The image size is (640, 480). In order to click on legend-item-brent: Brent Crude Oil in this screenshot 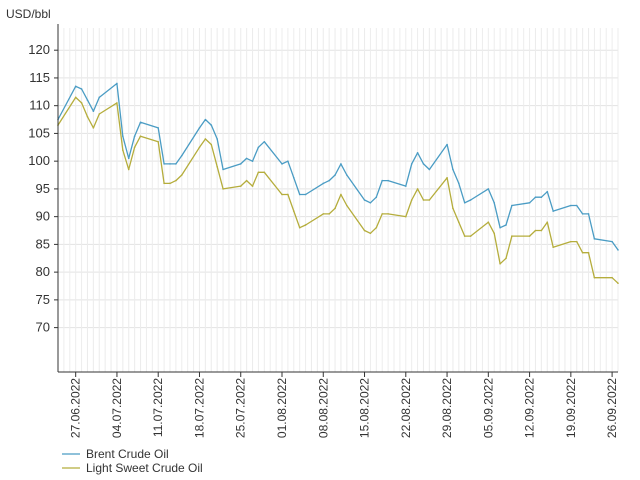, I will do `click(115, 454)`.